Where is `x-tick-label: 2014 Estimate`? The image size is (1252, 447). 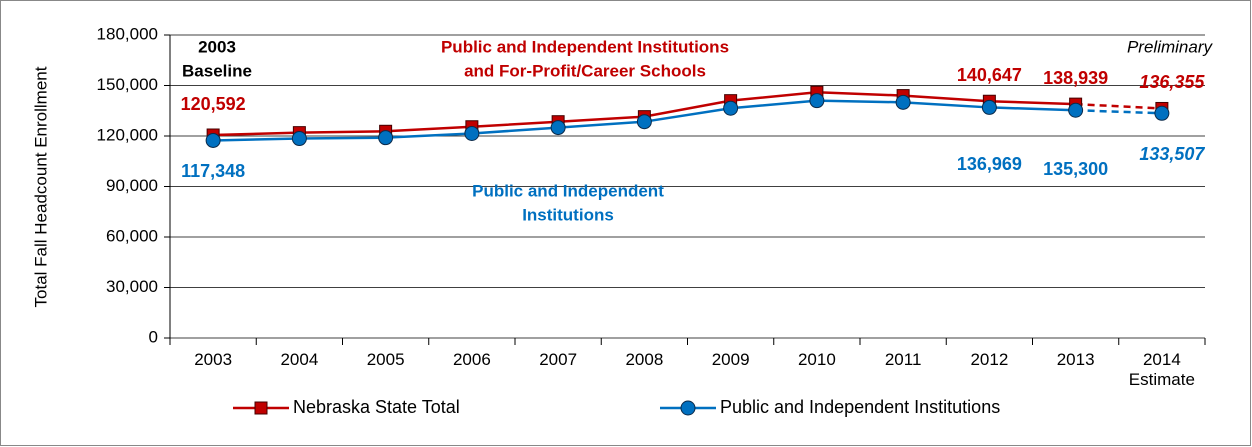 x-tick-label: 2014 Estimate is located at coordinates (1161, 369).